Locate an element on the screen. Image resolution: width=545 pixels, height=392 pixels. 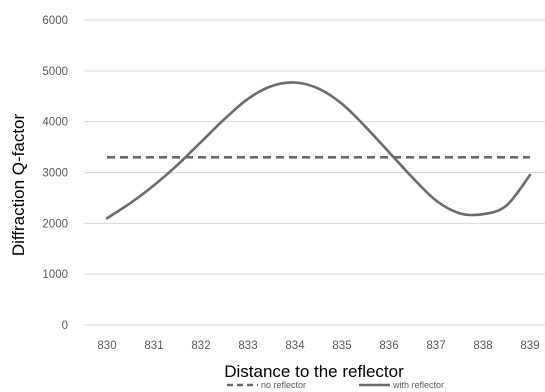
legend-label-with-reflector: with reflector is located at coordinates (418, 385).